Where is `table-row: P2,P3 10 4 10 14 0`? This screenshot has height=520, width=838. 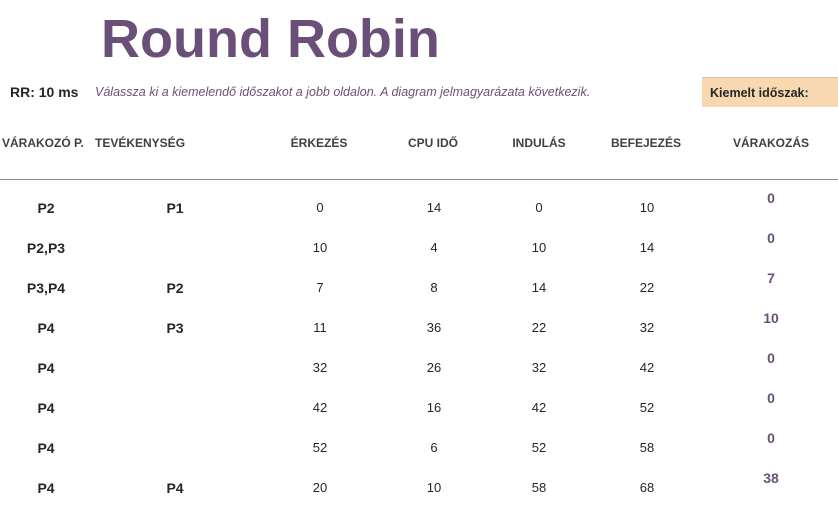
table-row: P2,P3 10 4 10 14 0 is located at coordinates (419, 255).